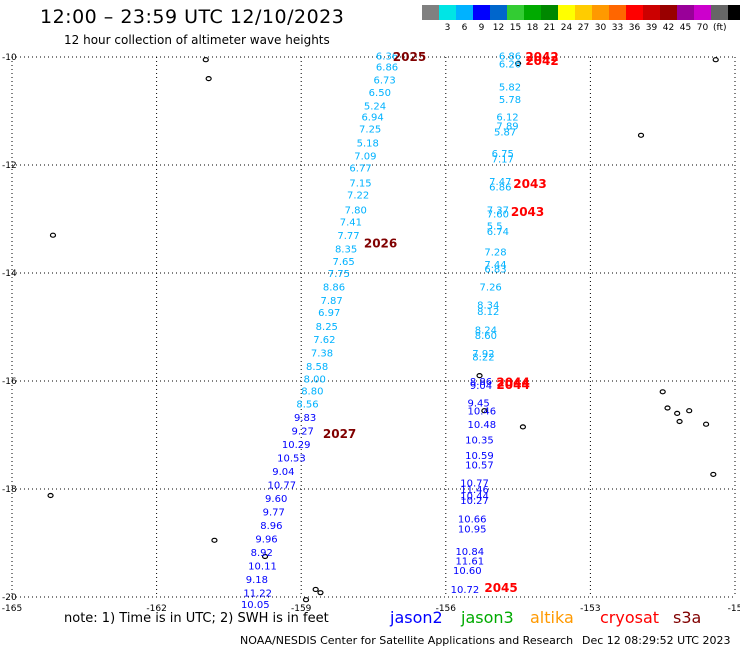 This screenshot has width=740, height=650. I want to click on swh-value: 10.05, so click(255, 605).